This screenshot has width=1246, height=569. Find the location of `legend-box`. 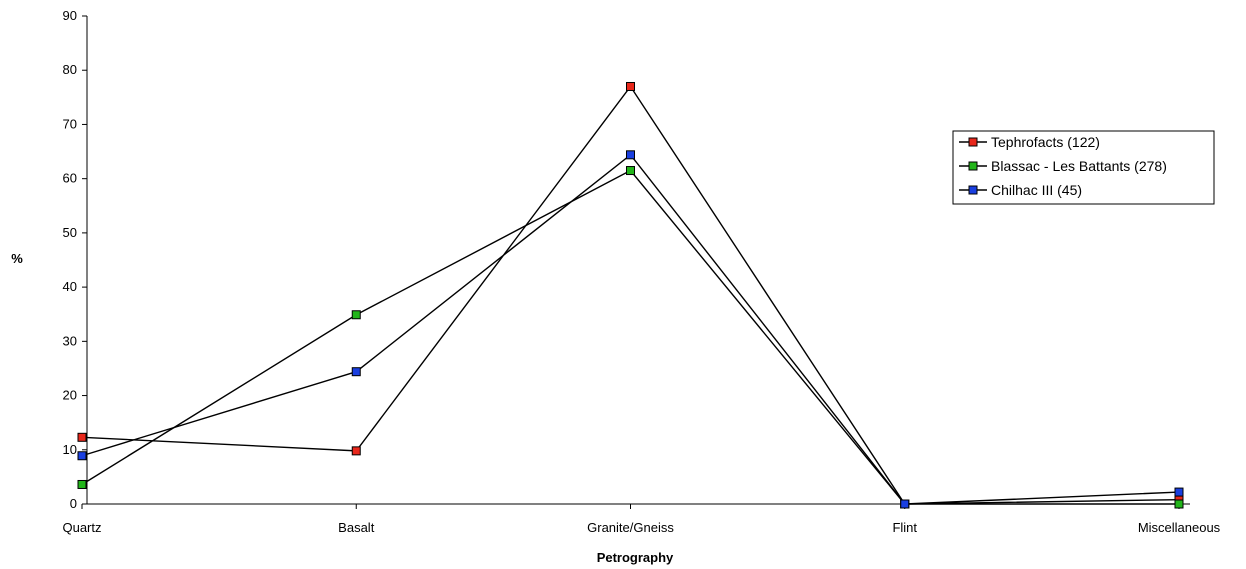

legend-box is located at coordinates (1083, 167).